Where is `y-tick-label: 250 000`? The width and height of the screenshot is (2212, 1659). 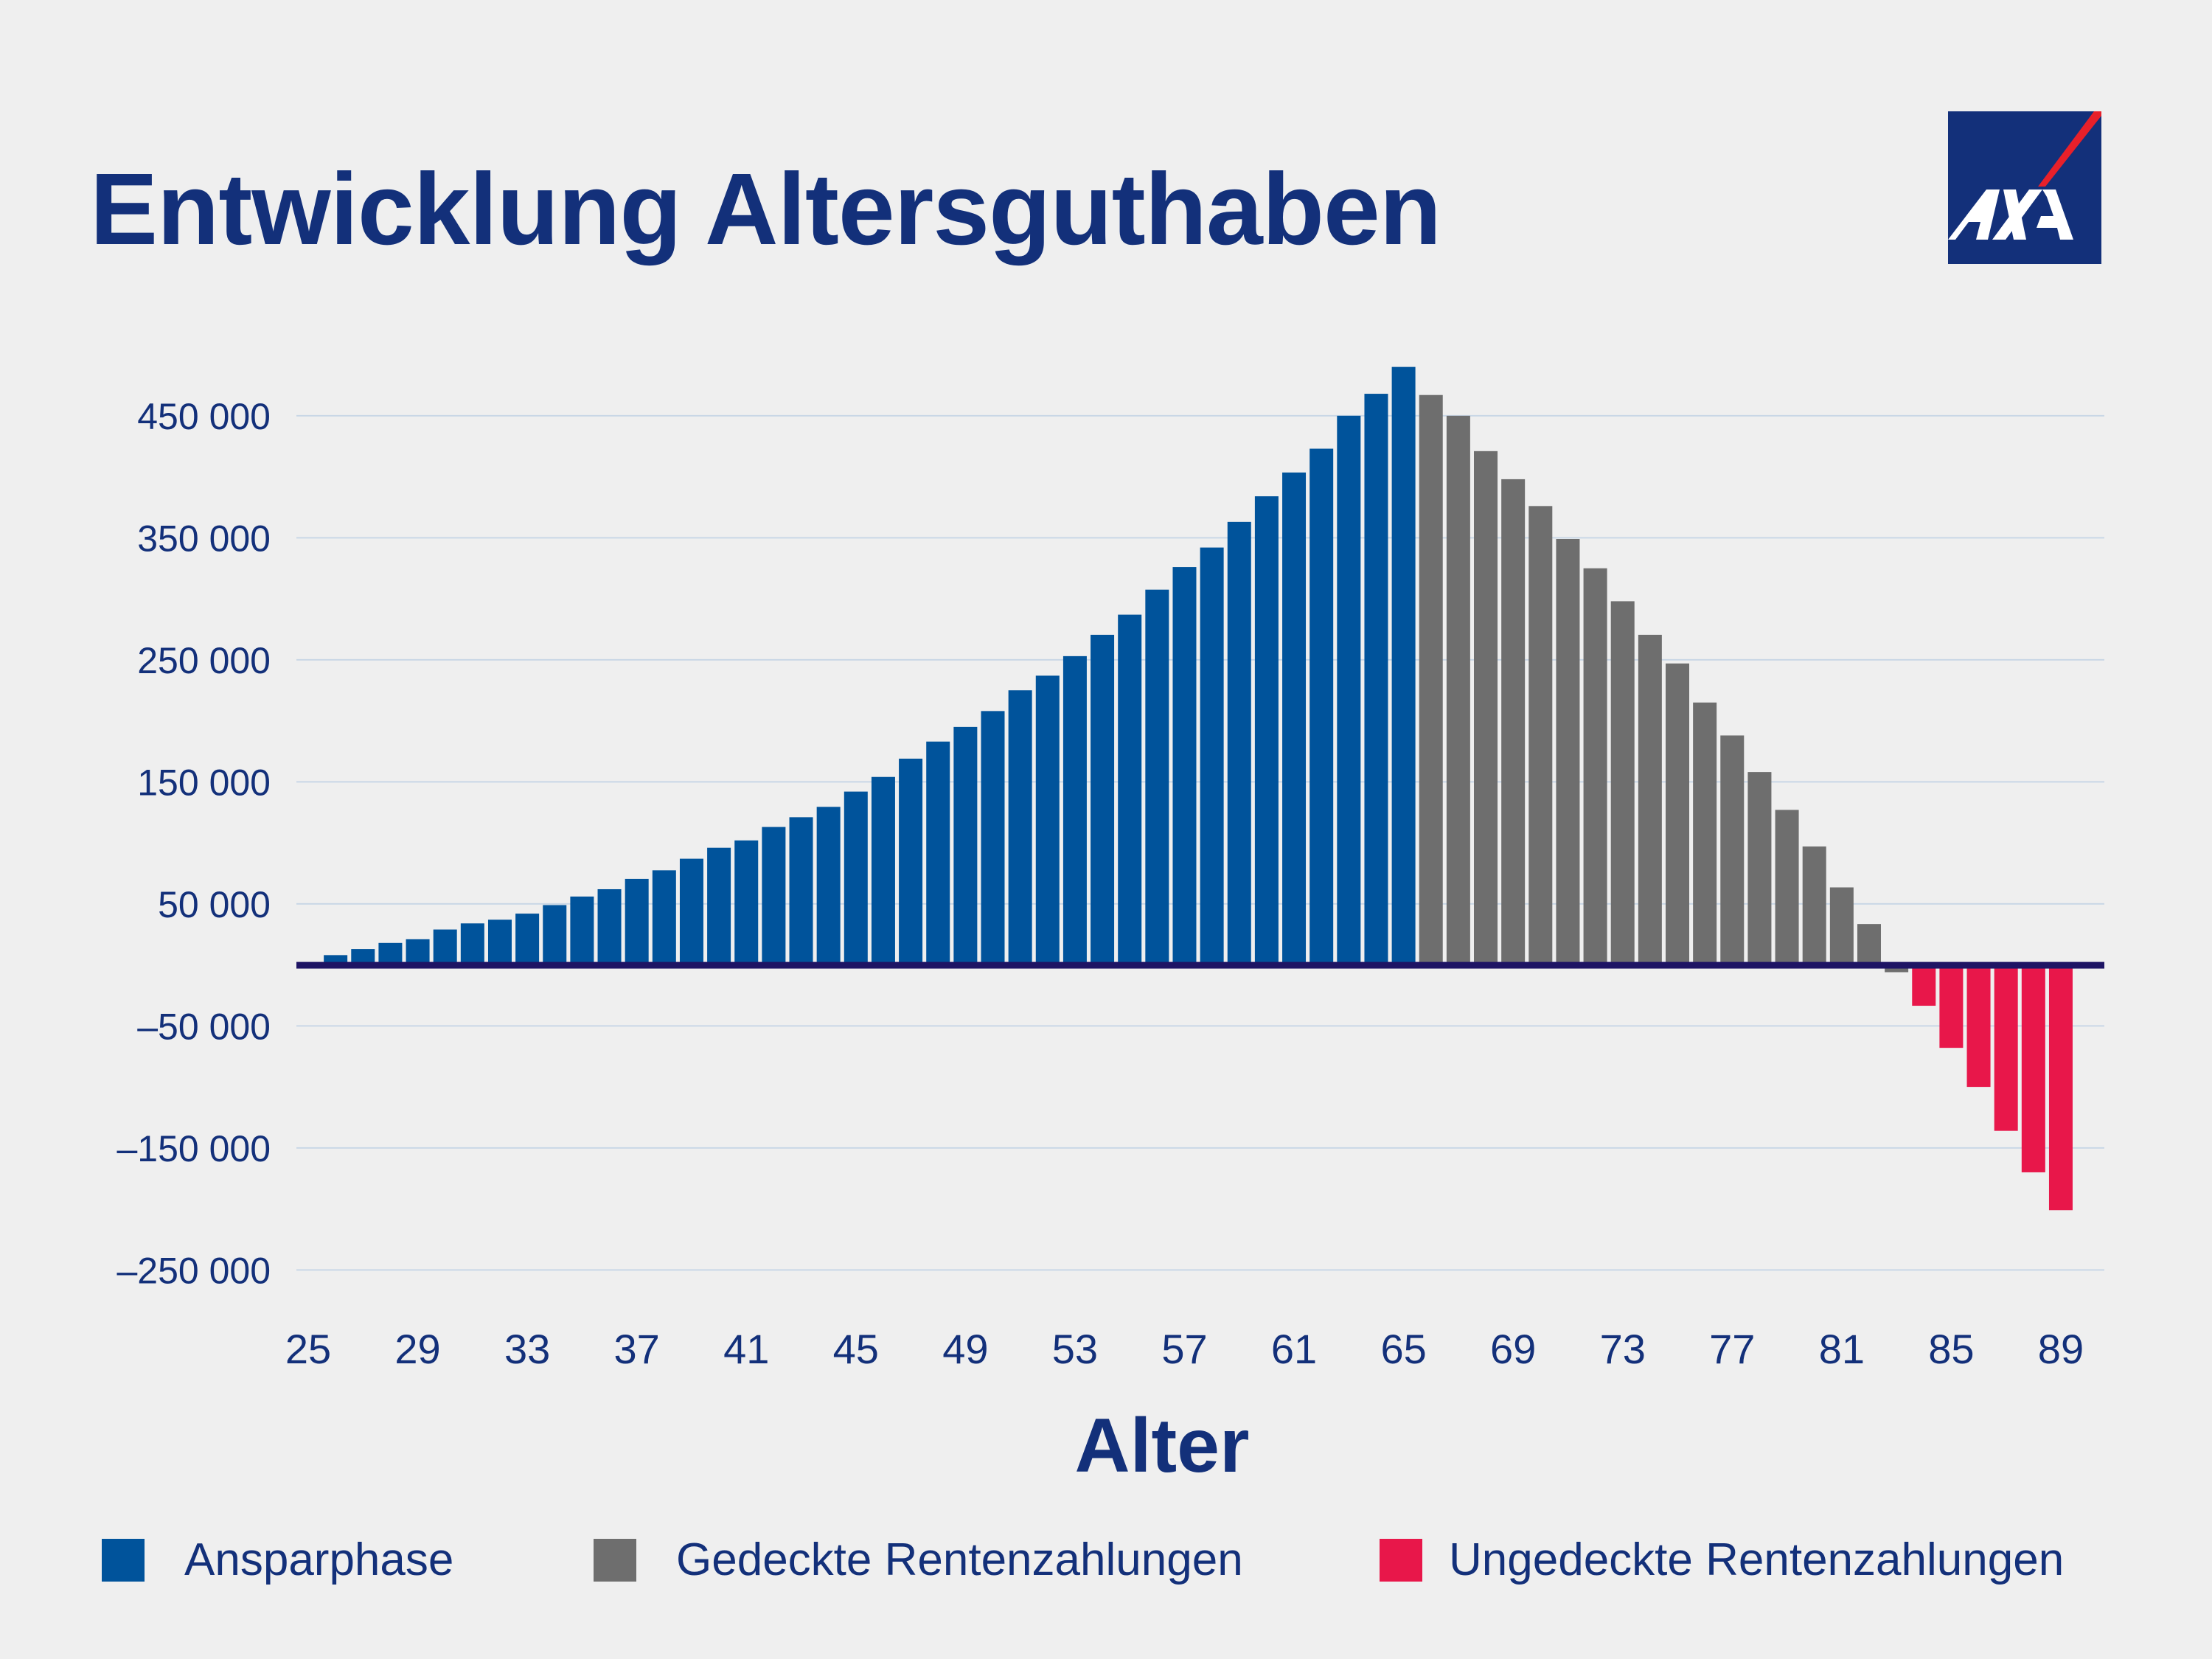
y-tick-label: 250 000 is located at coordinates (204, 660).